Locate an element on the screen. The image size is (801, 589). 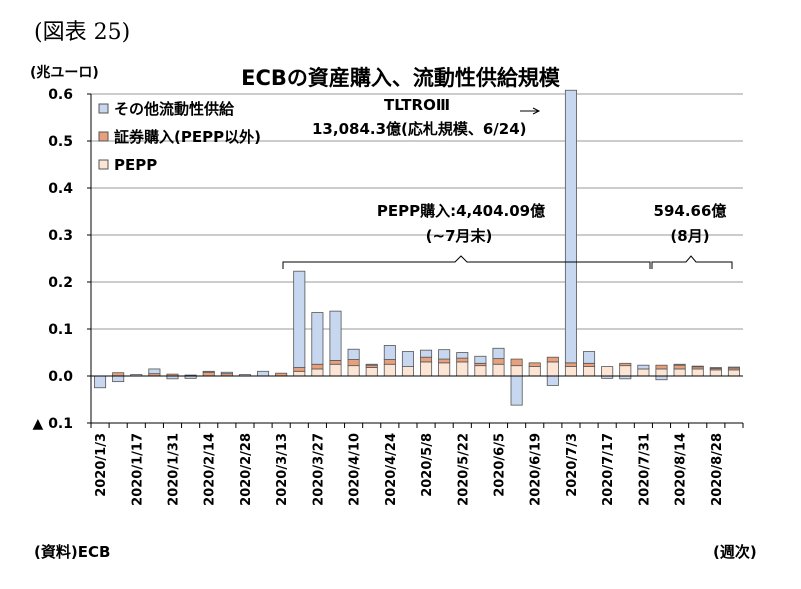
x-tick-label: 2020/6/5 is located at coordinates (500, 465).